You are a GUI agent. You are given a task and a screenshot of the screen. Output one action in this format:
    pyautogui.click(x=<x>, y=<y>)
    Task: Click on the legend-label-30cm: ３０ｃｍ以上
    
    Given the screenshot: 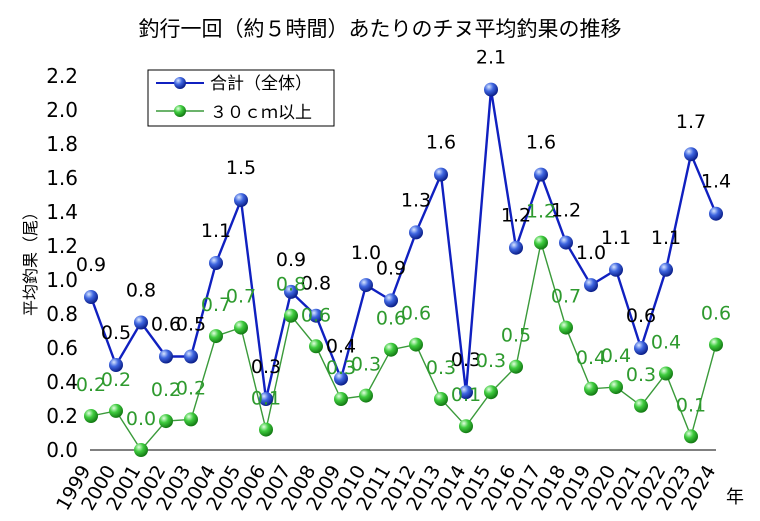 What is the action you would take?
    pyautogui.click(x=261, y=113)
    